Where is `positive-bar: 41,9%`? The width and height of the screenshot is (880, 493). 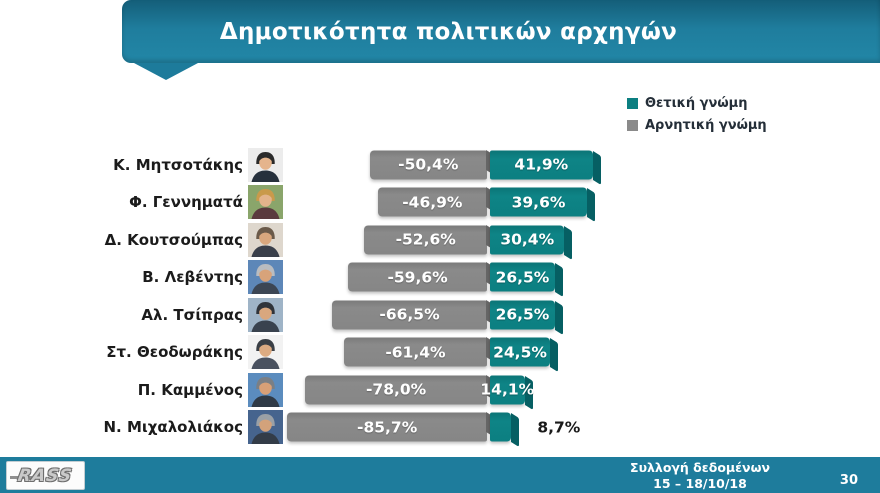 positive-bar: 41,9% is located at coordinates (541, 165).